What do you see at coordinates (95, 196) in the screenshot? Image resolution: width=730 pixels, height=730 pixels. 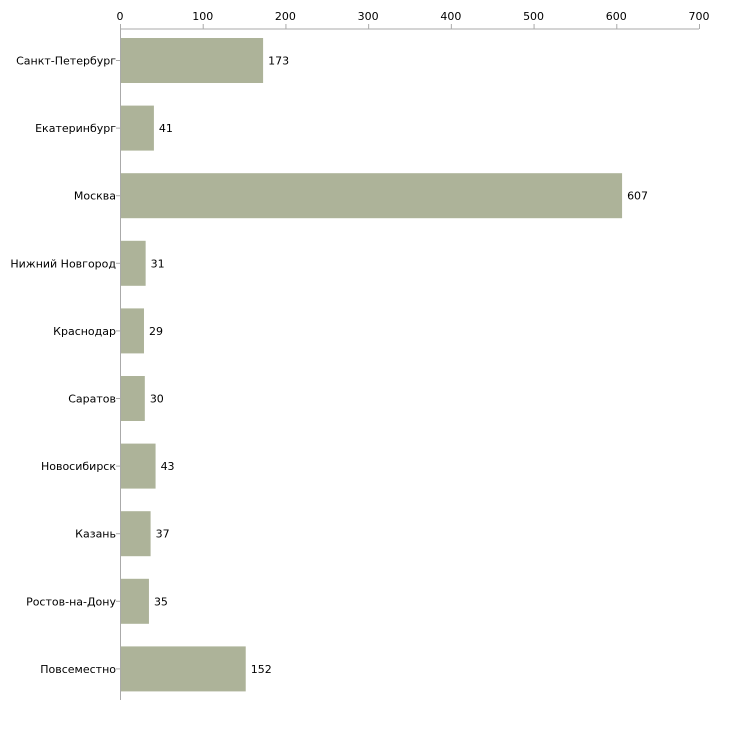 I see `category-label: Москва` at bounding box center [95, 196].